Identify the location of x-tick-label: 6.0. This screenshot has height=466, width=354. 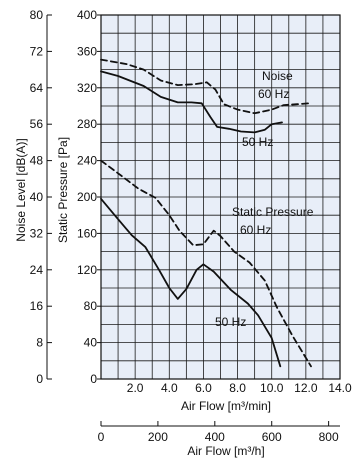
(203, 388).